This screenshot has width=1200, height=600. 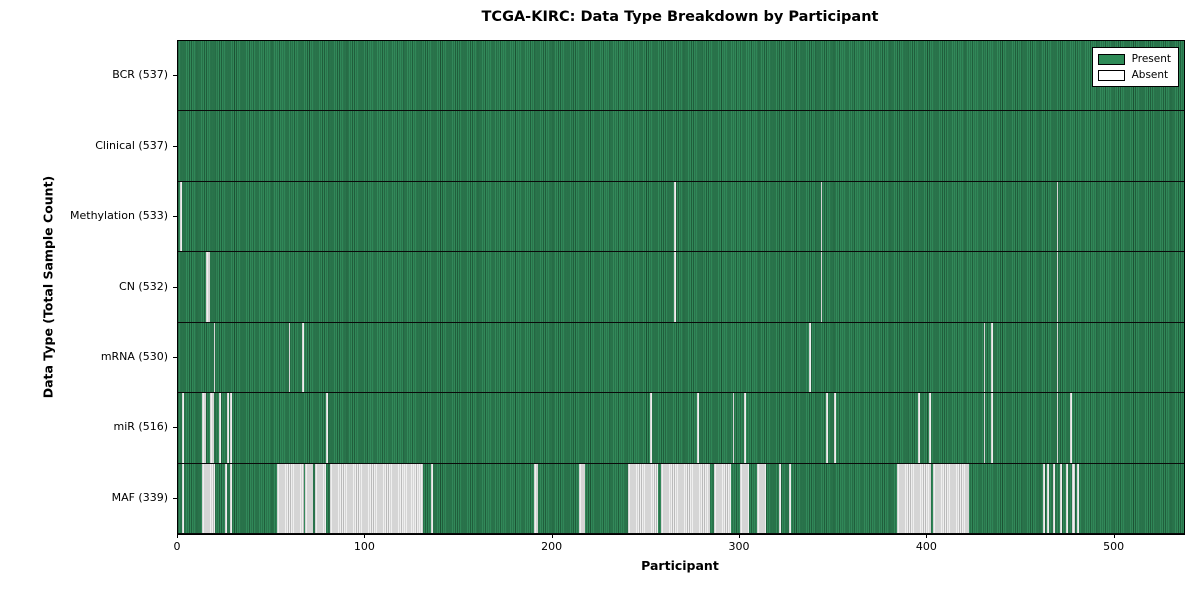 I want to click on heatmap-row-CN, so click(x=681, y=287).